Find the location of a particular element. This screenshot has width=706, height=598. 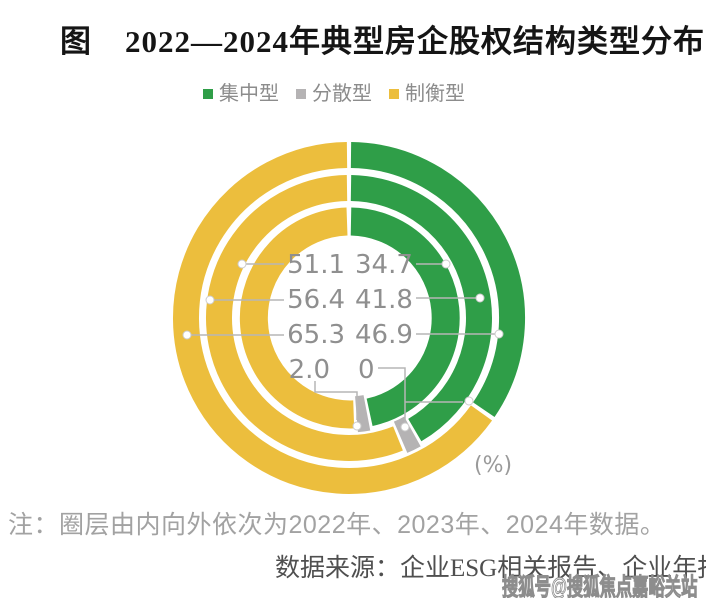

legend-item-concentrated: 集中型 is located at coordinates (241, 94).